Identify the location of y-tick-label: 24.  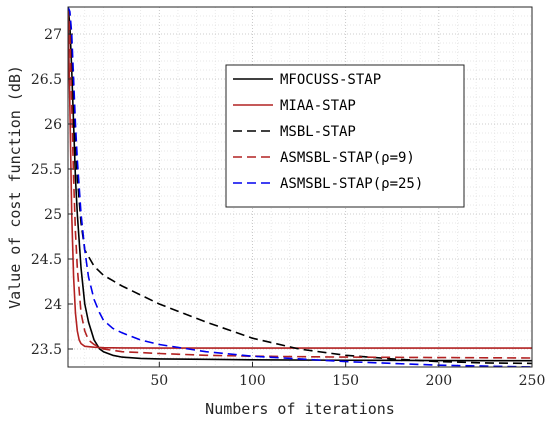
(53, 305).